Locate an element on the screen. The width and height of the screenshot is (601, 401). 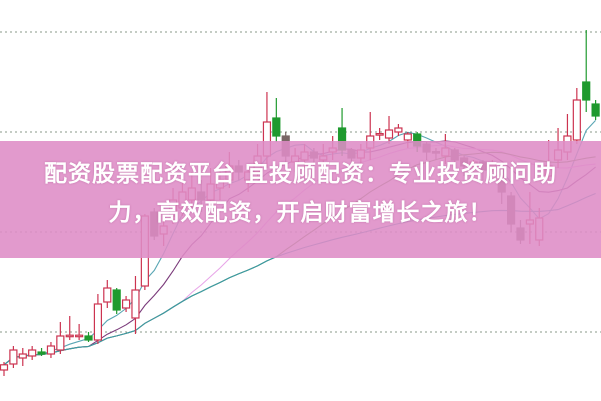
banner-line-2: 力，高效配资，开启财富增长之旅！ is located at coordinates (300, 213).